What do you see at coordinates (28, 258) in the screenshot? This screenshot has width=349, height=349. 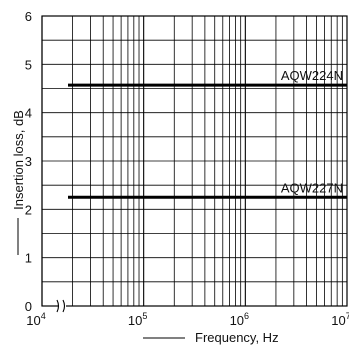 I see `y-tick-label: 1` at bounding box center [28, 258].